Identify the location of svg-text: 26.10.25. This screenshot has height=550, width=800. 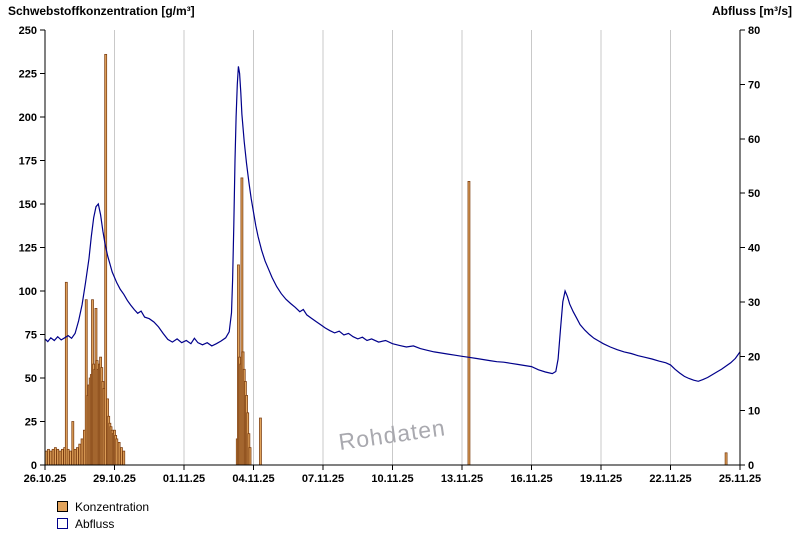
(45, 479).